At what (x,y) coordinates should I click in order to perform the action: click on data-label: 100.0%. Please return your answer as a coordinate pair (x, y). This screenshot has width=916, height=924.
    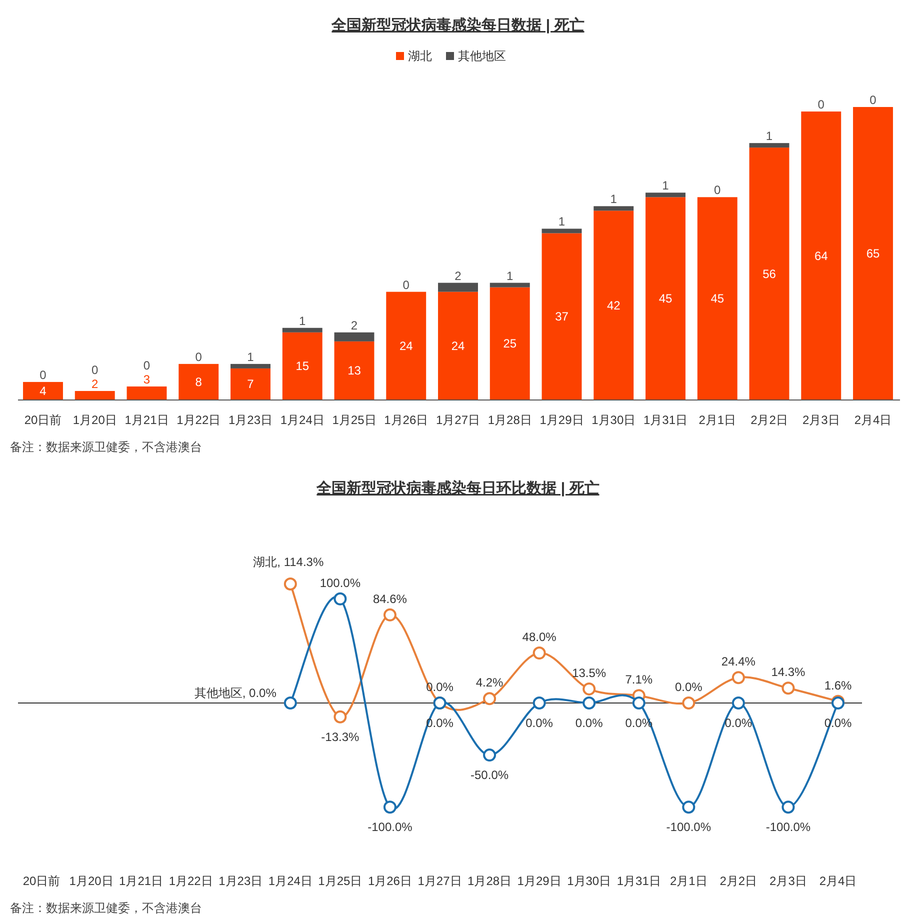
    Looking at the image, I should click on (340, 583).